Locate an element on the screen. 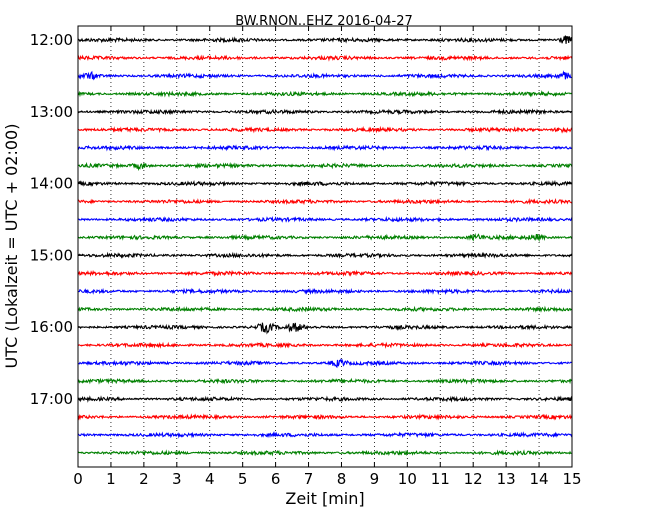  x-tick-label-15: 15 is located at coordinates (571, 479).